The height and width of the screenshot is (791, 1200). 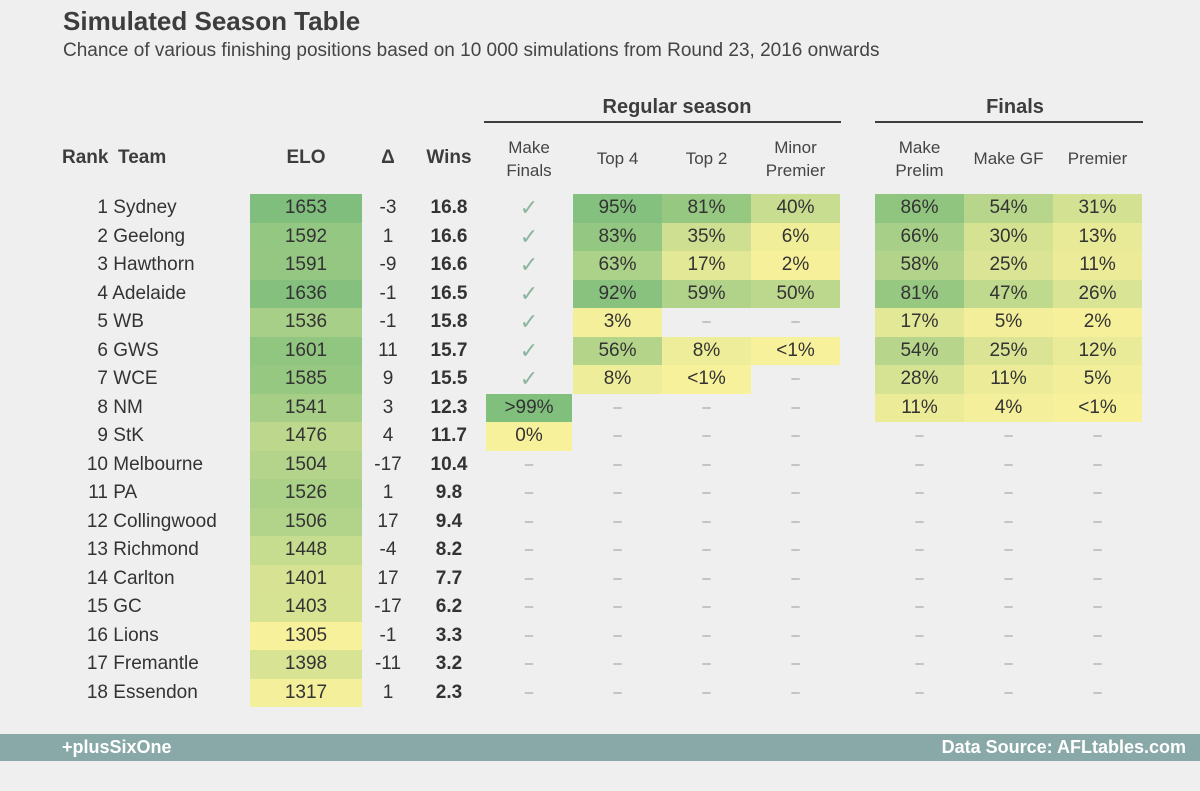 I want to click on elo-cell: 1504, so click(x=306, y=464).